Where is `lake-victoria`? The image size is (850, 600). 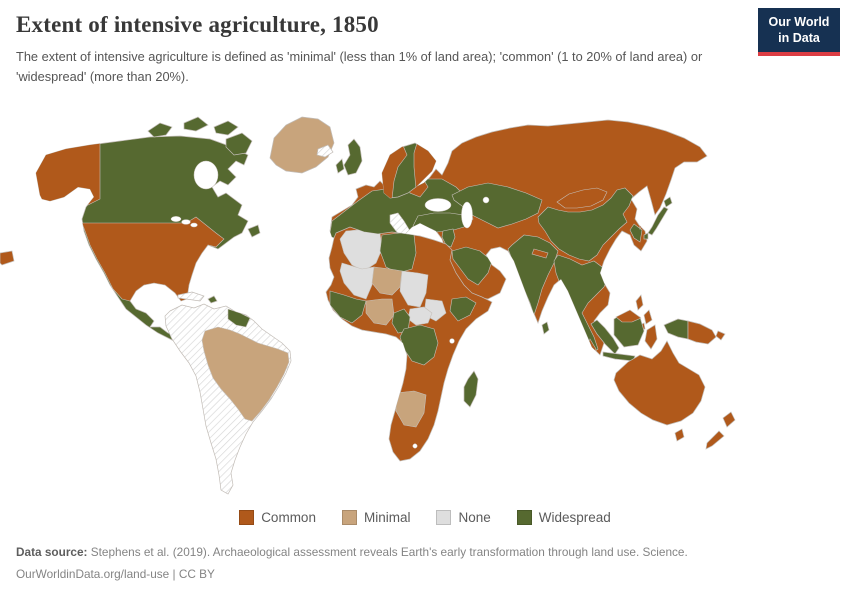
lake-victoria is located at coordinates (452, 341).